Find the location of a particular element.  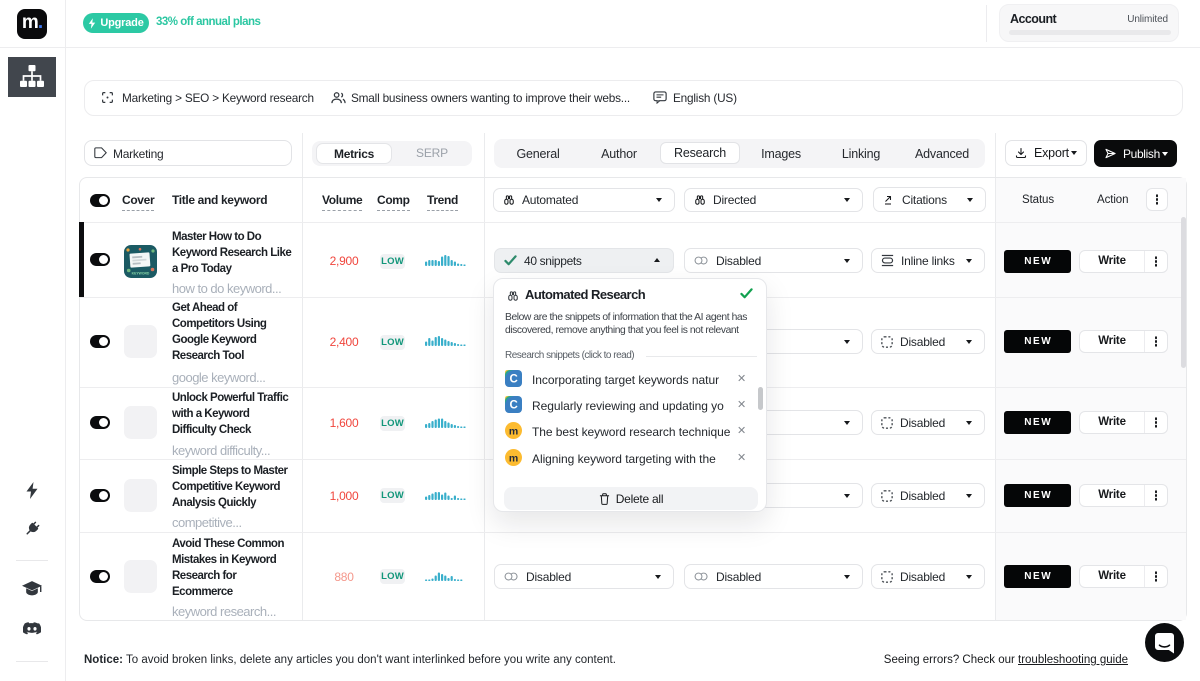

svg-text: KEYWORD is located at coordinates (141, 274).